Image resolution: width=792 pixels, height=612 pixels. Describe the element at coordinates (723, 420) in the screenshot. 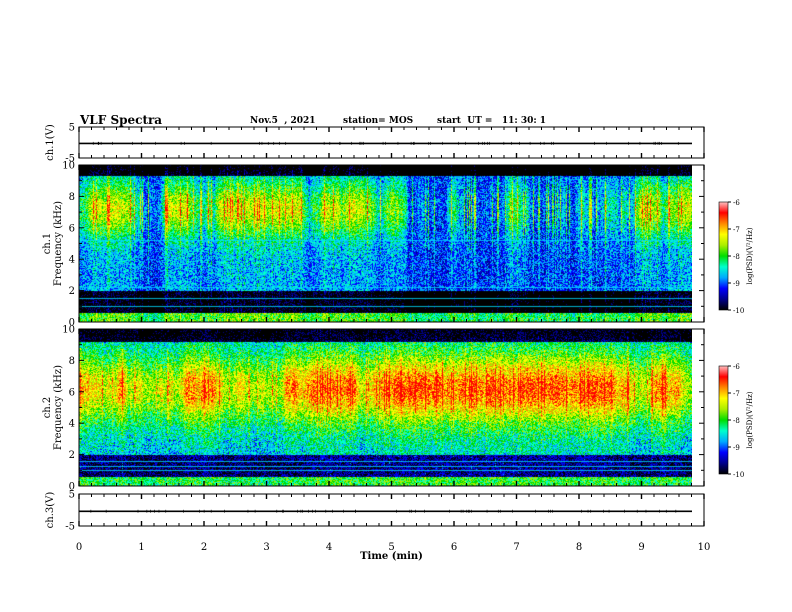

I see `spectrogram-ch2-colorbar` at that location.